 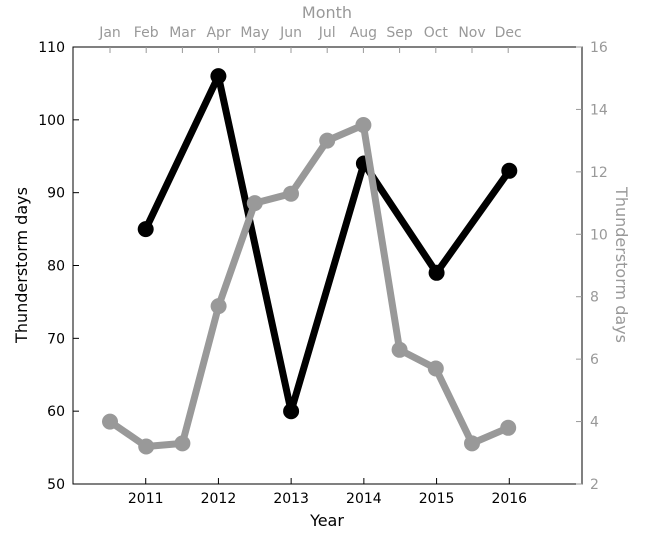 I want to click on y-left-tick-label: 110, so click(x=51, y=48).